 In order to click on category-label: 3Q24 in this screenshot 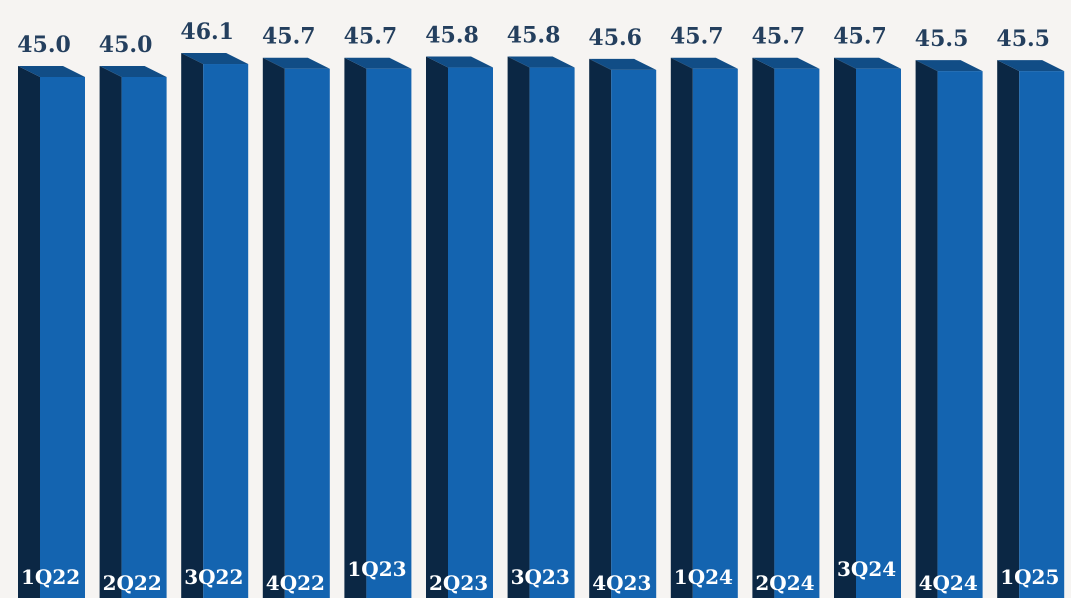, I will do `click(866, 569)`.